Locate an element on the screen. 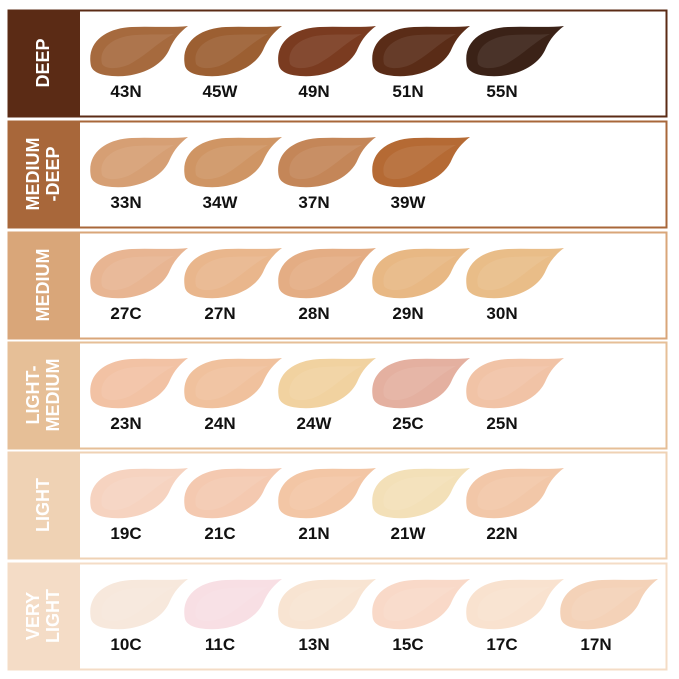 The width and height of the screenshot is (679, 679). shade-name: 37N is located at coordinates (313, 202).